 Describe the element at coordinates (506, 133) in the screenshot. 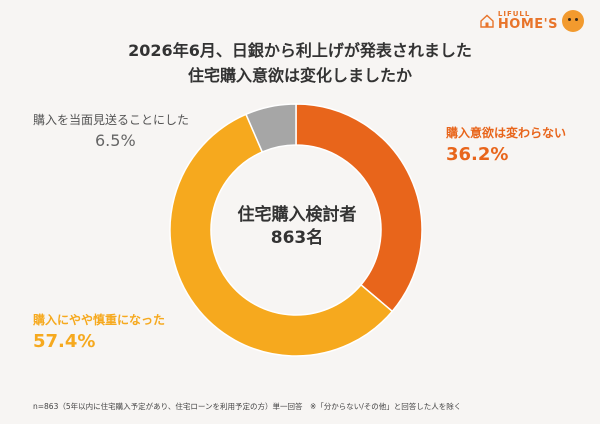

I see `slice-name-unchanged: 購入意欲は変わらない` at that location.